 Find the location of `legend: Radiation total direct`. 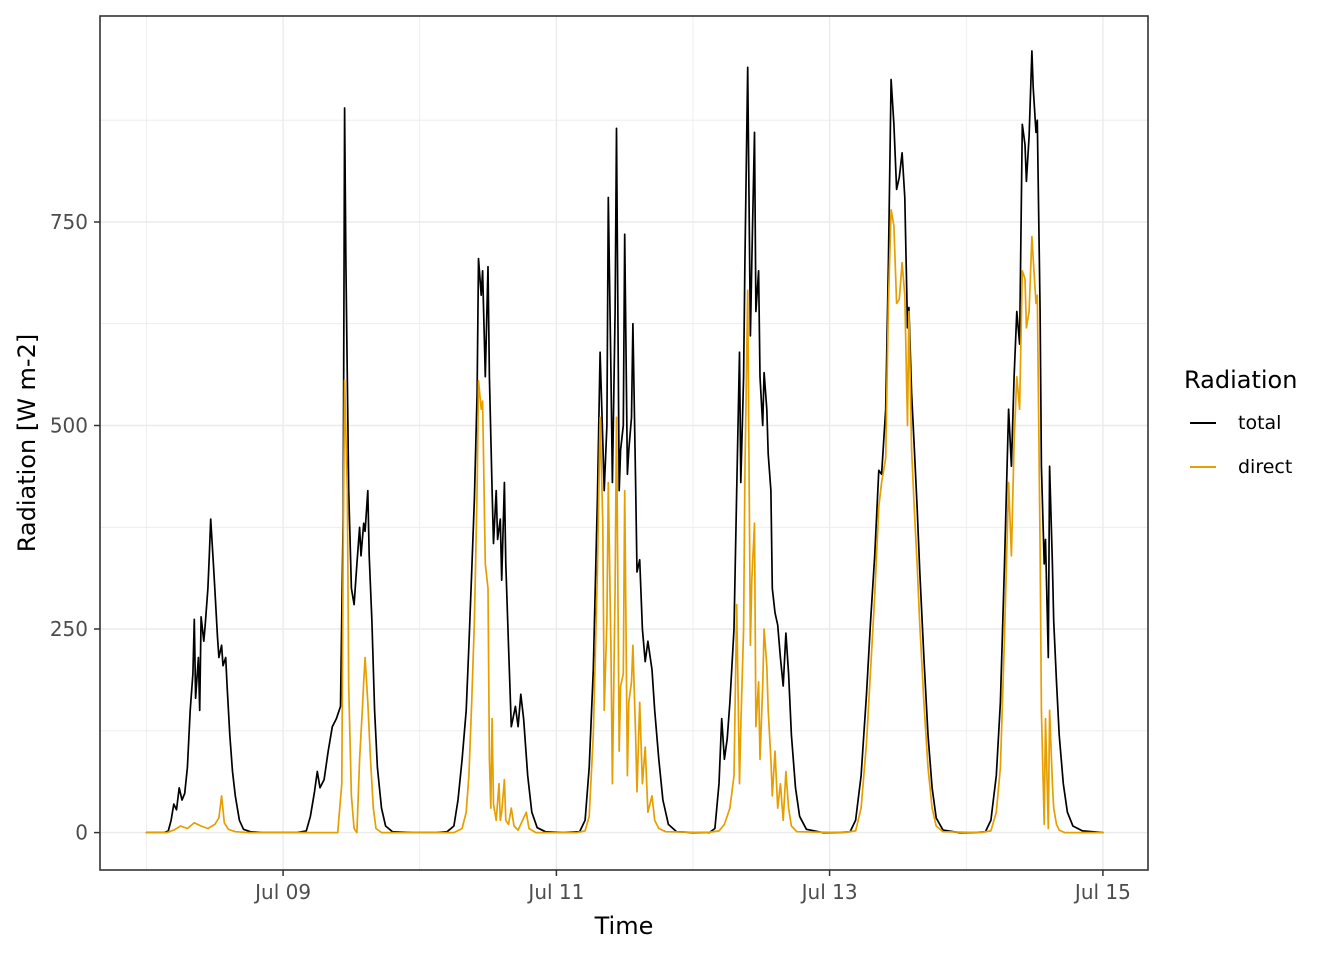

legend: Radiation total direct is located at coordinates (1240, 433).